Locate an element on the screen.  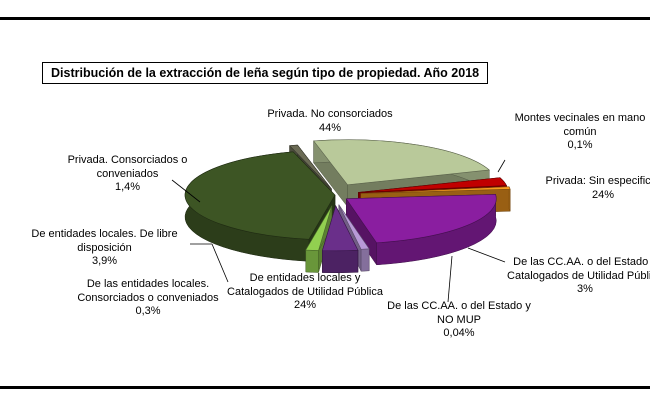
label-privada-consorciados: Privada. Consorciados o conveniados 1,4% is located at coordinates (127, 173).